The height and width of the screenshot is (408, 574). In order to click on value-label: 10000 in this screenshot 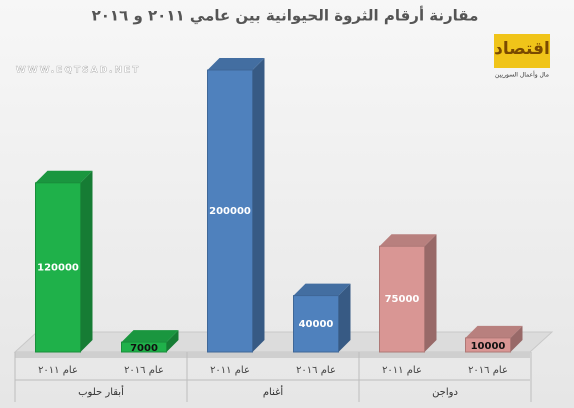, I will do `click(488, 346)`.